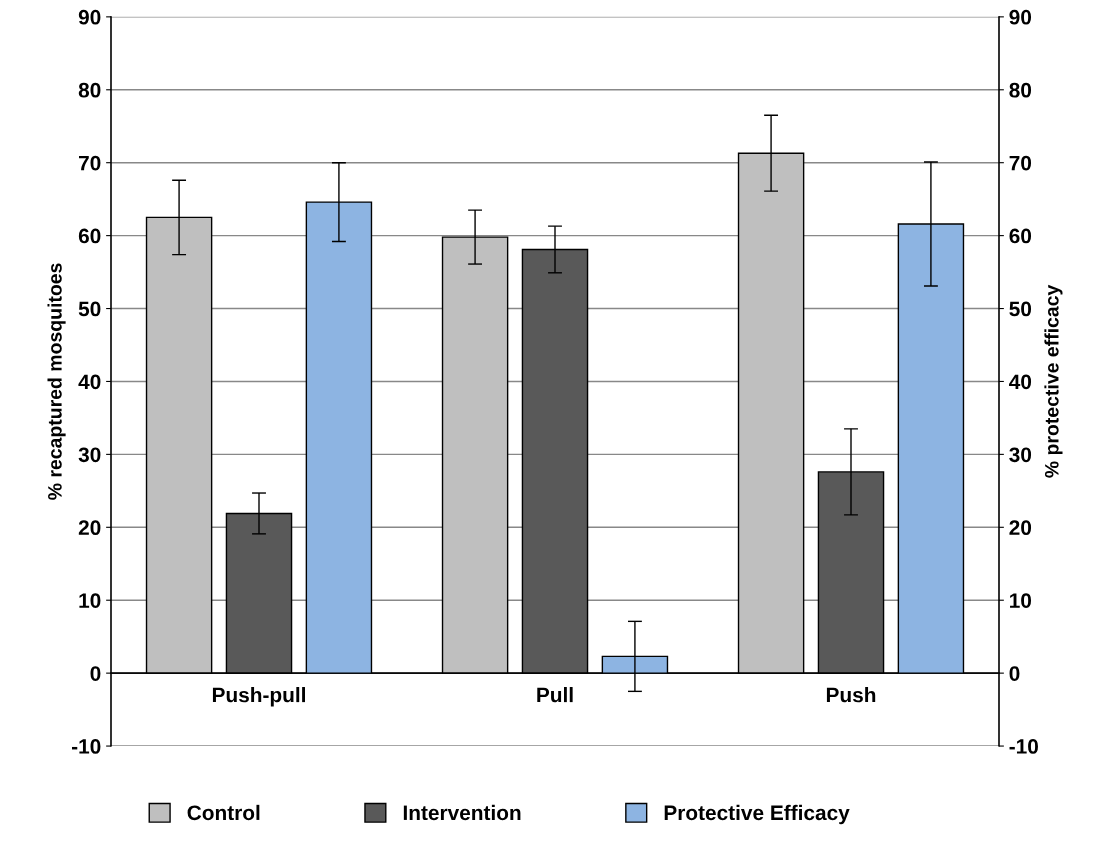 Image resolution: width=1110 pixels, height=843 pixels. What do you see at coordinates (1020, 382) in the screenshot?
I see `y2-tick-label: 40` at bounding box center [1020, 382].